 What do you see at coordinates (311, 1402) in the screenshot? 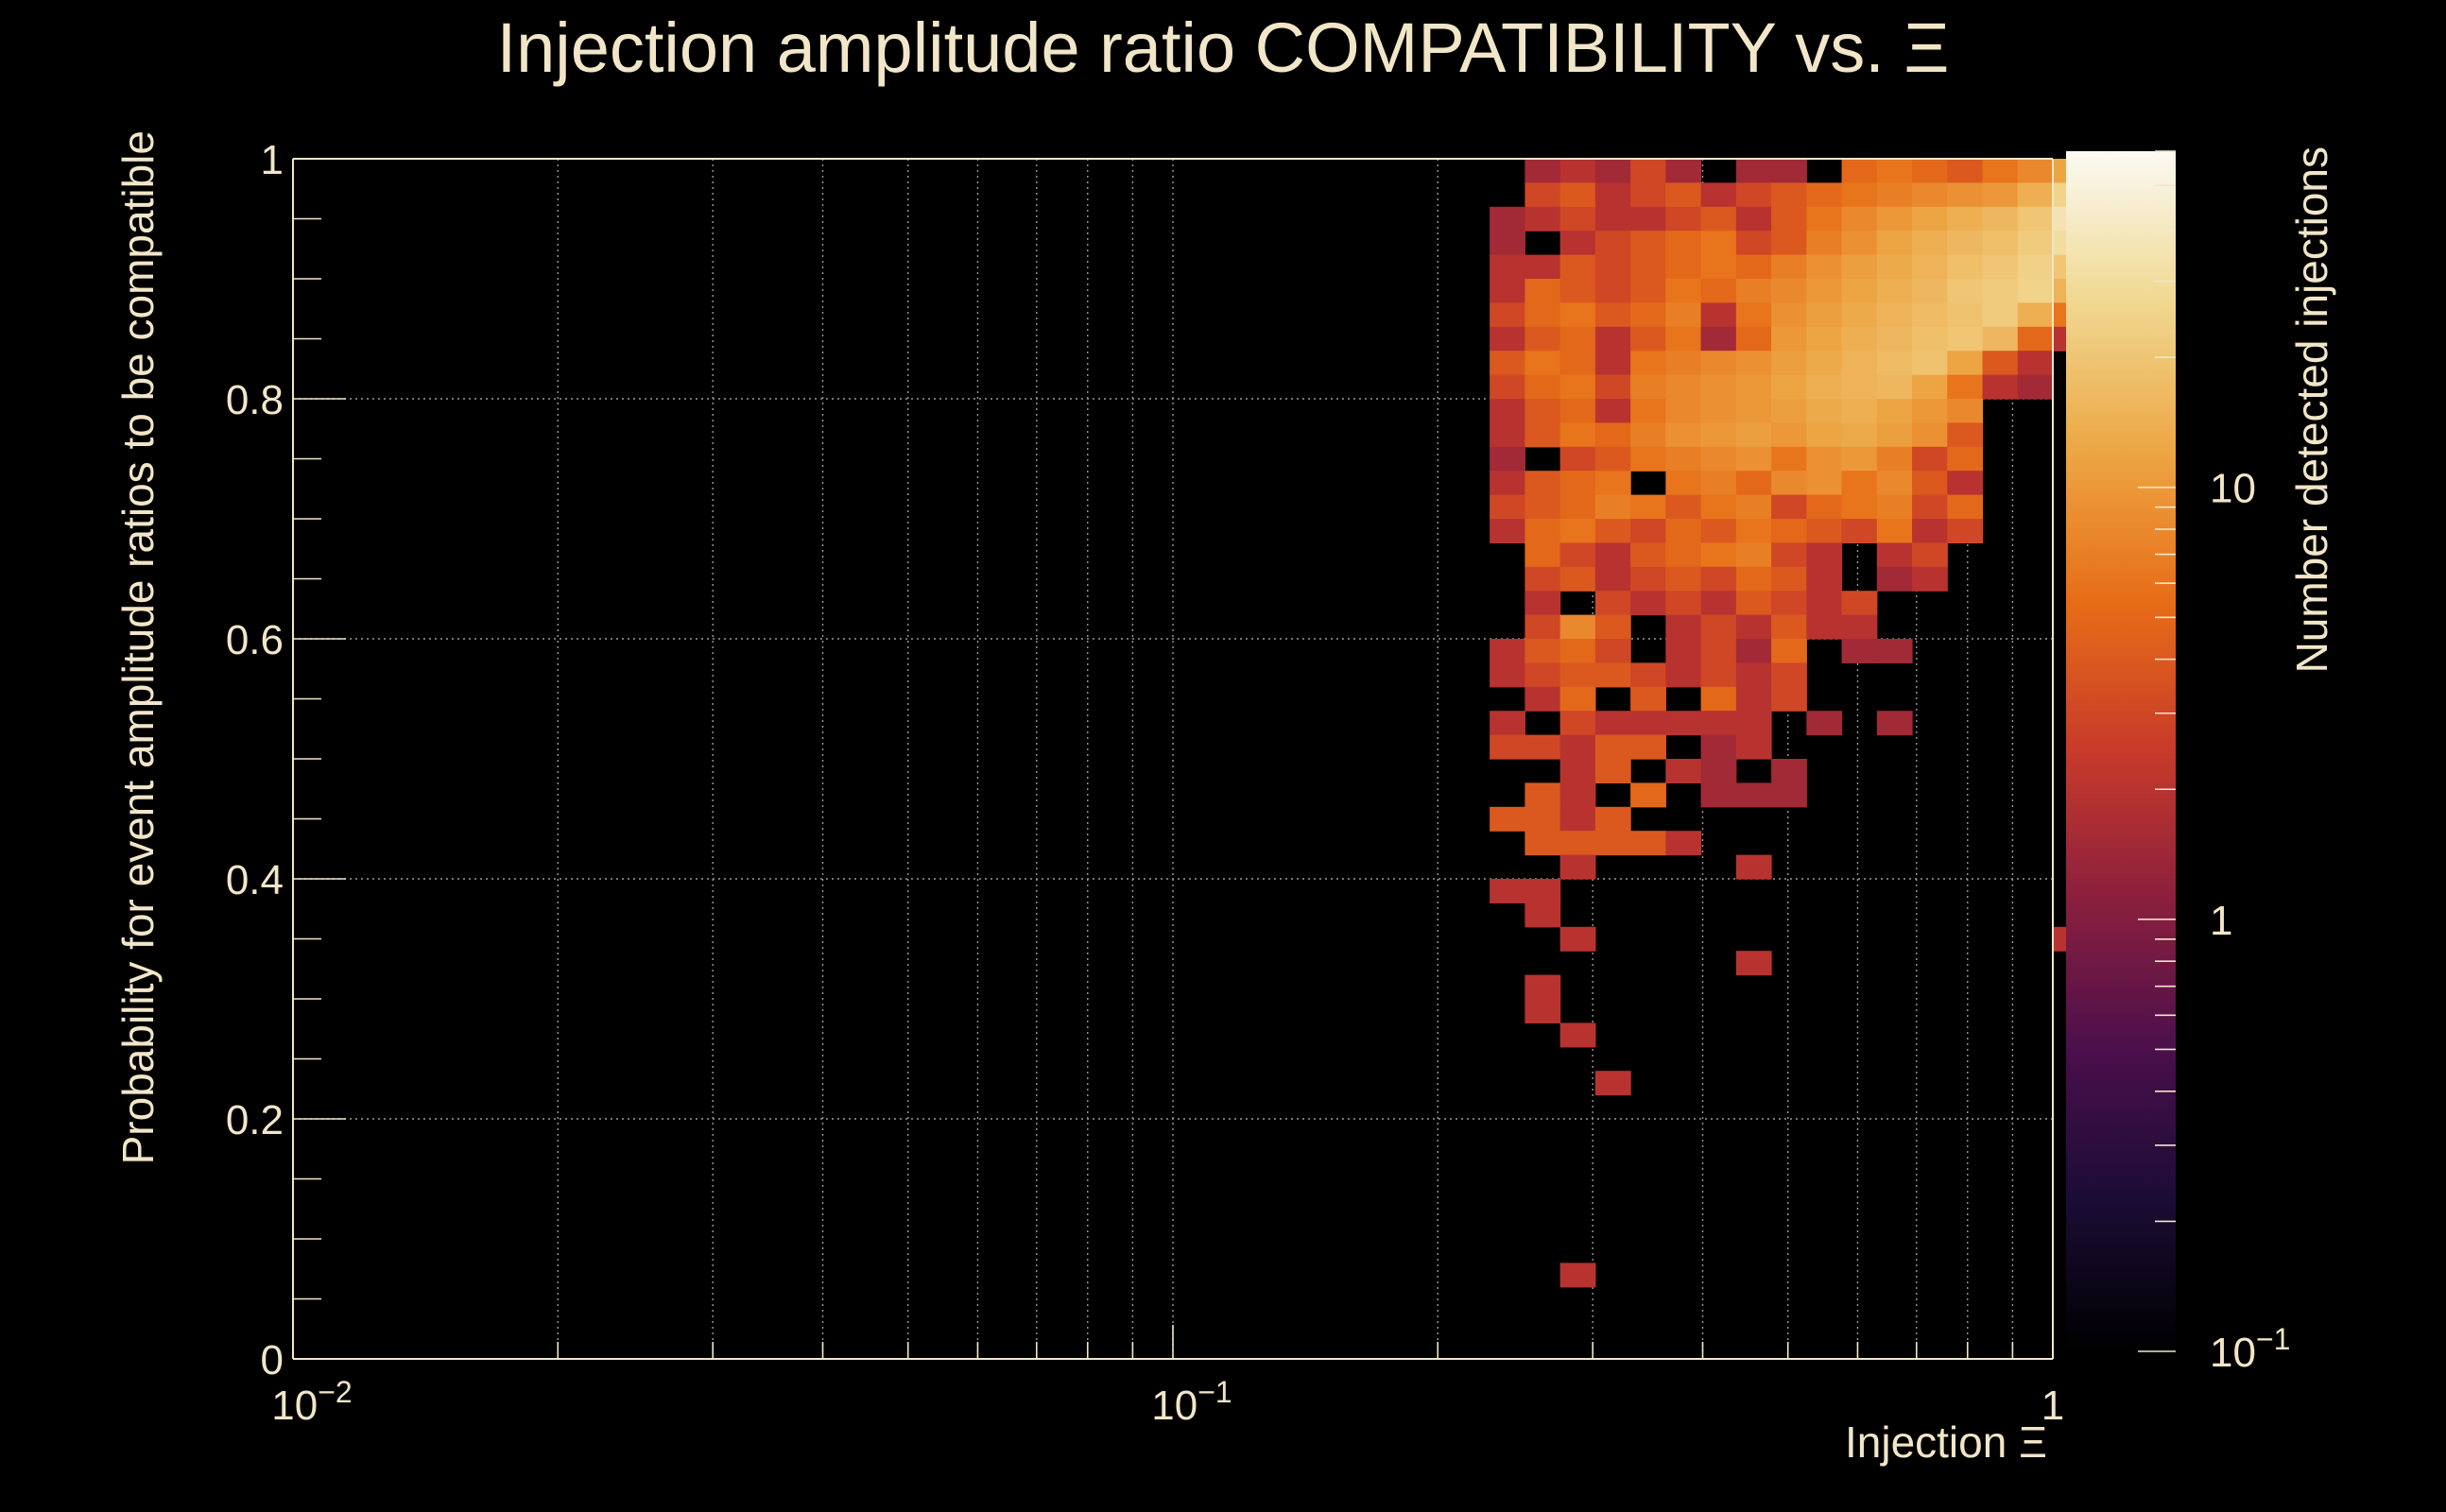
I see `x-tick-label: 10⁻²` at bounding box center [311, 1402].